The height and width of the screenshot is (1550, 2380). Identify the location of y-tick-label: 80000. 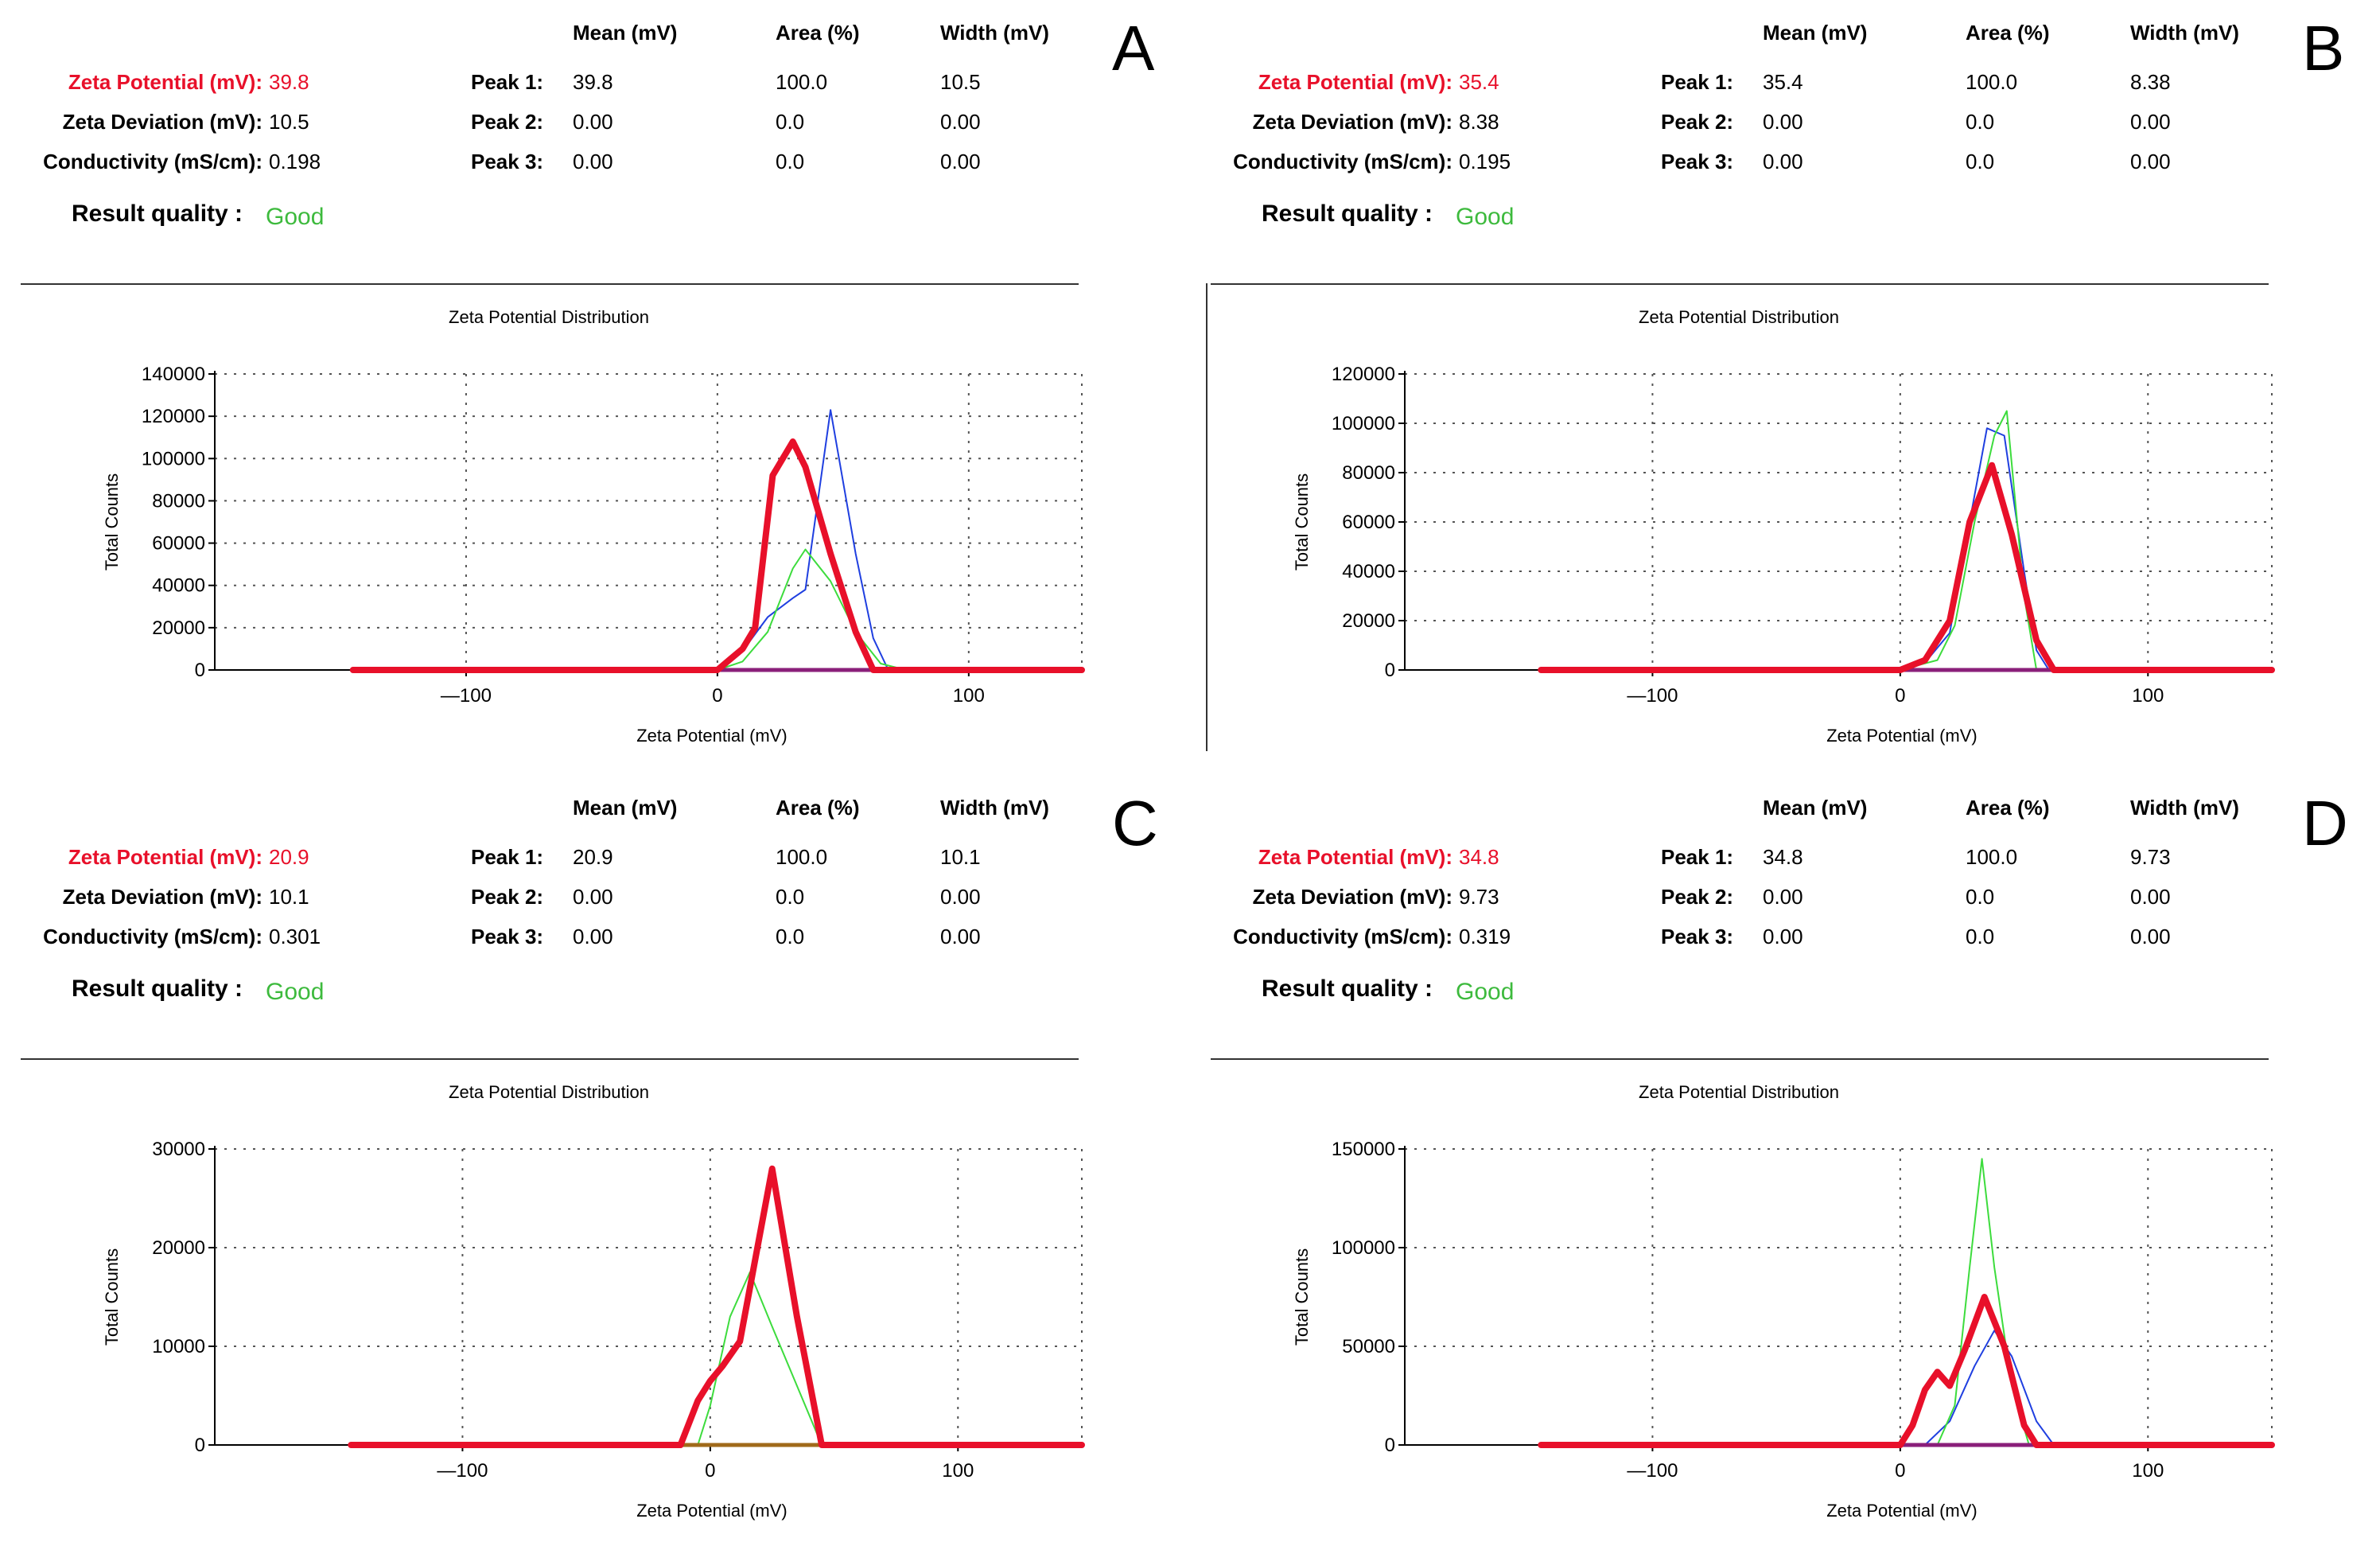
(178, 501).